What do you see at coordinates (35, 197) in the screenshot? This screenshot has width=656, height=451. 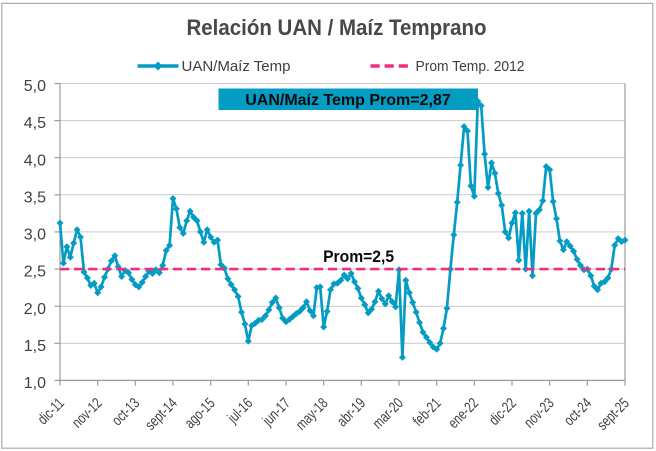 I see `svg-text: 3,5` at bounding box center [35, 197].